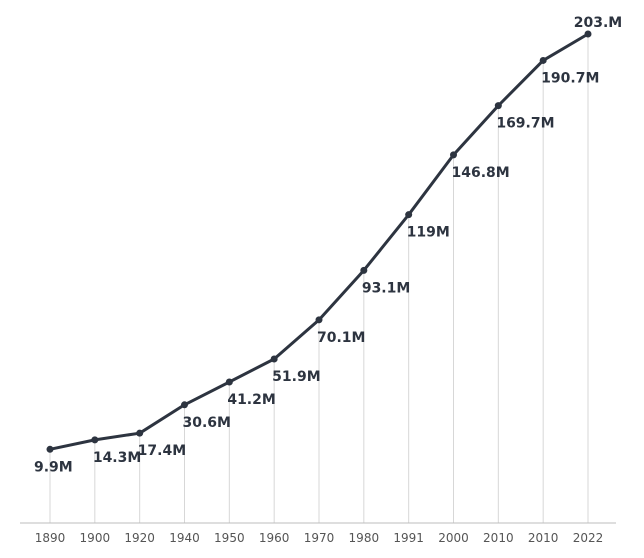 Image resolution: width=644 pixels, height=558 pixels. Describe the element at coordinates (95, 538) in the screenshot. I see `x-tick-label: 1900` at that location.